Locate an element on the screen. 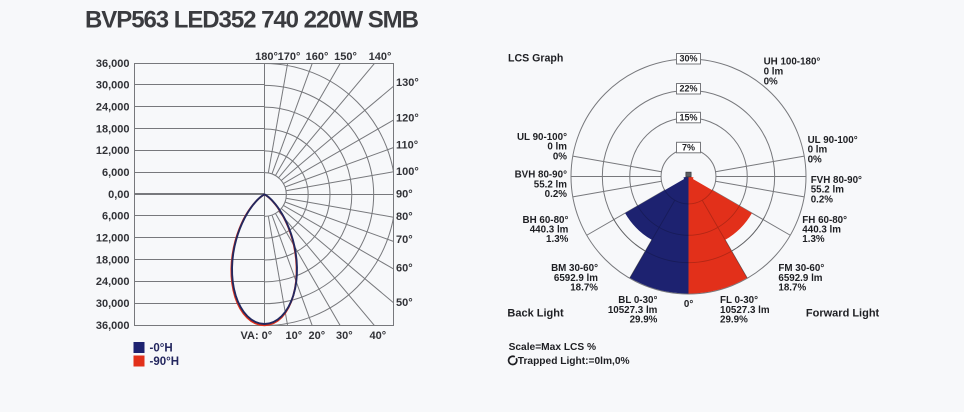 The image size is (964, 412). svg-text: 20° is located at coordinates (317, 336).